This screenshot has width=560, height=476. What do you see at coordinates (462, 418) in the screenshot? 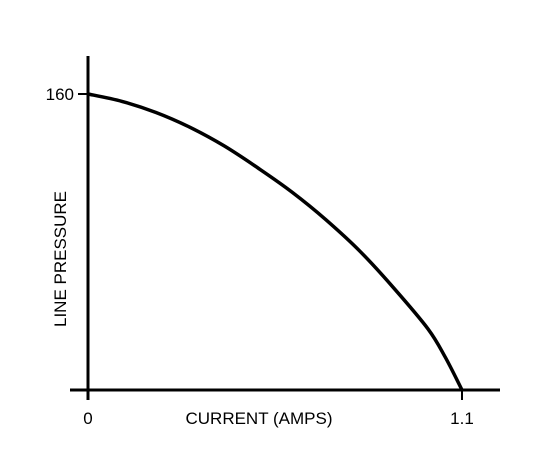
I see `x-tick-label: 1.1` at bounding box center [462, 418].